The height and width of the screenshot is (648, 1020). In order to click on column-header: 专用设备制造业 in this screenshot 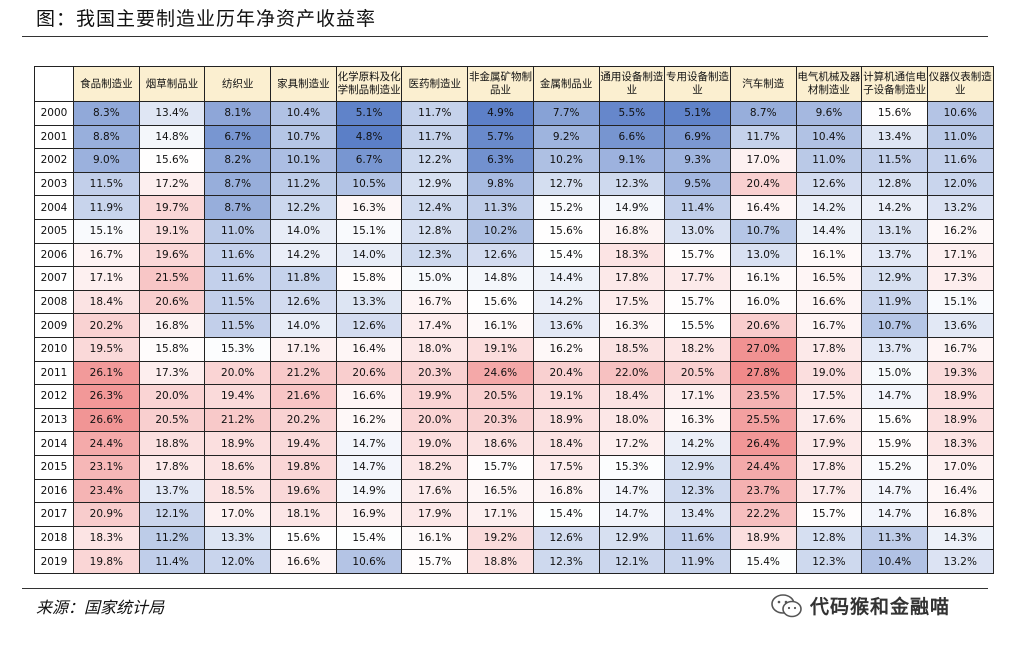, I will do `click(697, 84)`.